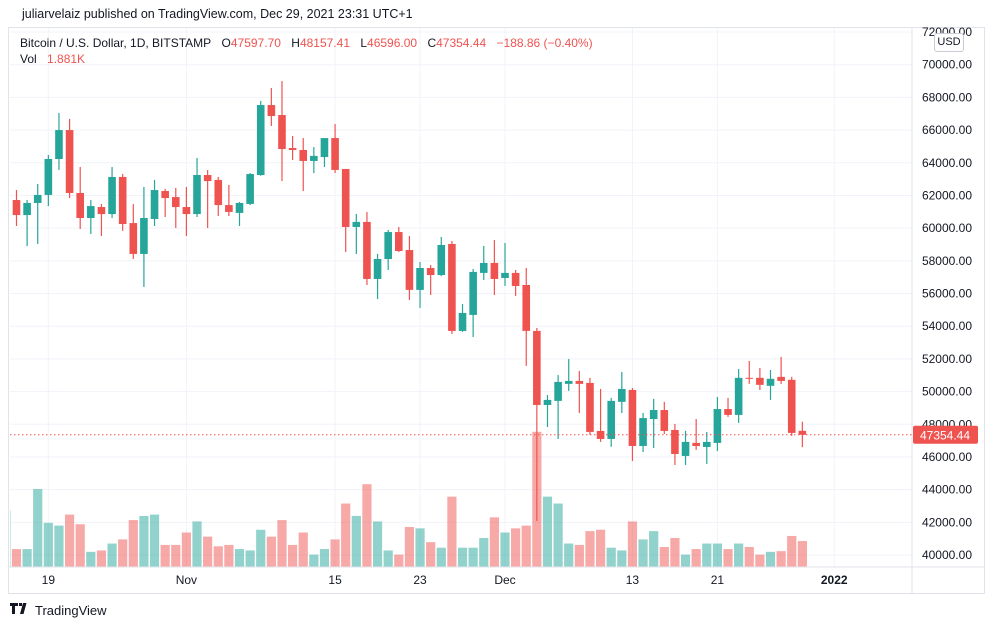 The height and width of the screenshot is (630, 993). I want to click on price-tick-label: 44000.00, so click(947, 490).